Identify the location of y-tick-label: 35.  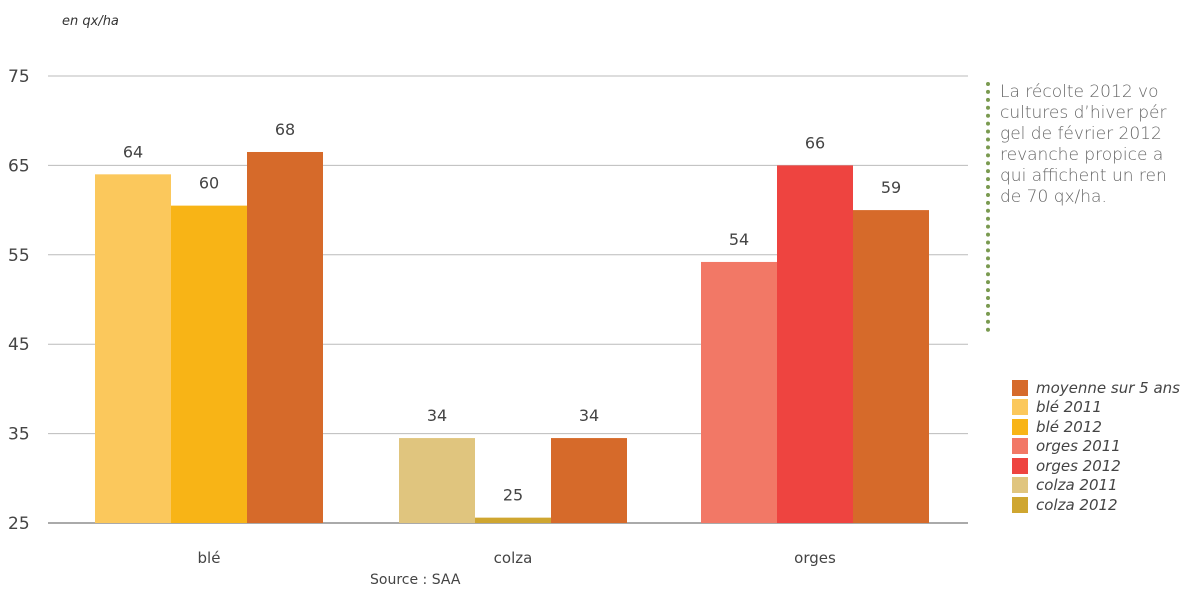
(19, 435).